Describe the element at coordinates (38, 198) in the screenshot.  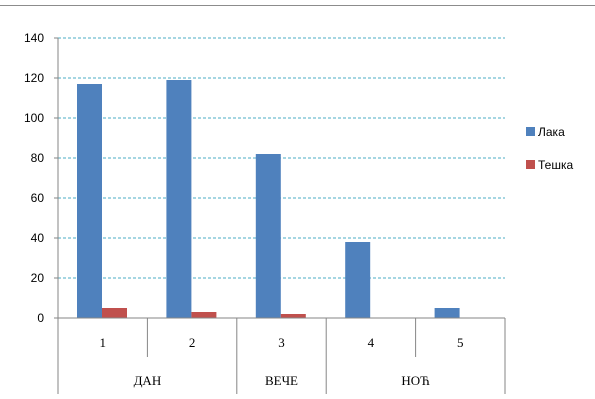
I see `y-tick-label: 60` at that location.